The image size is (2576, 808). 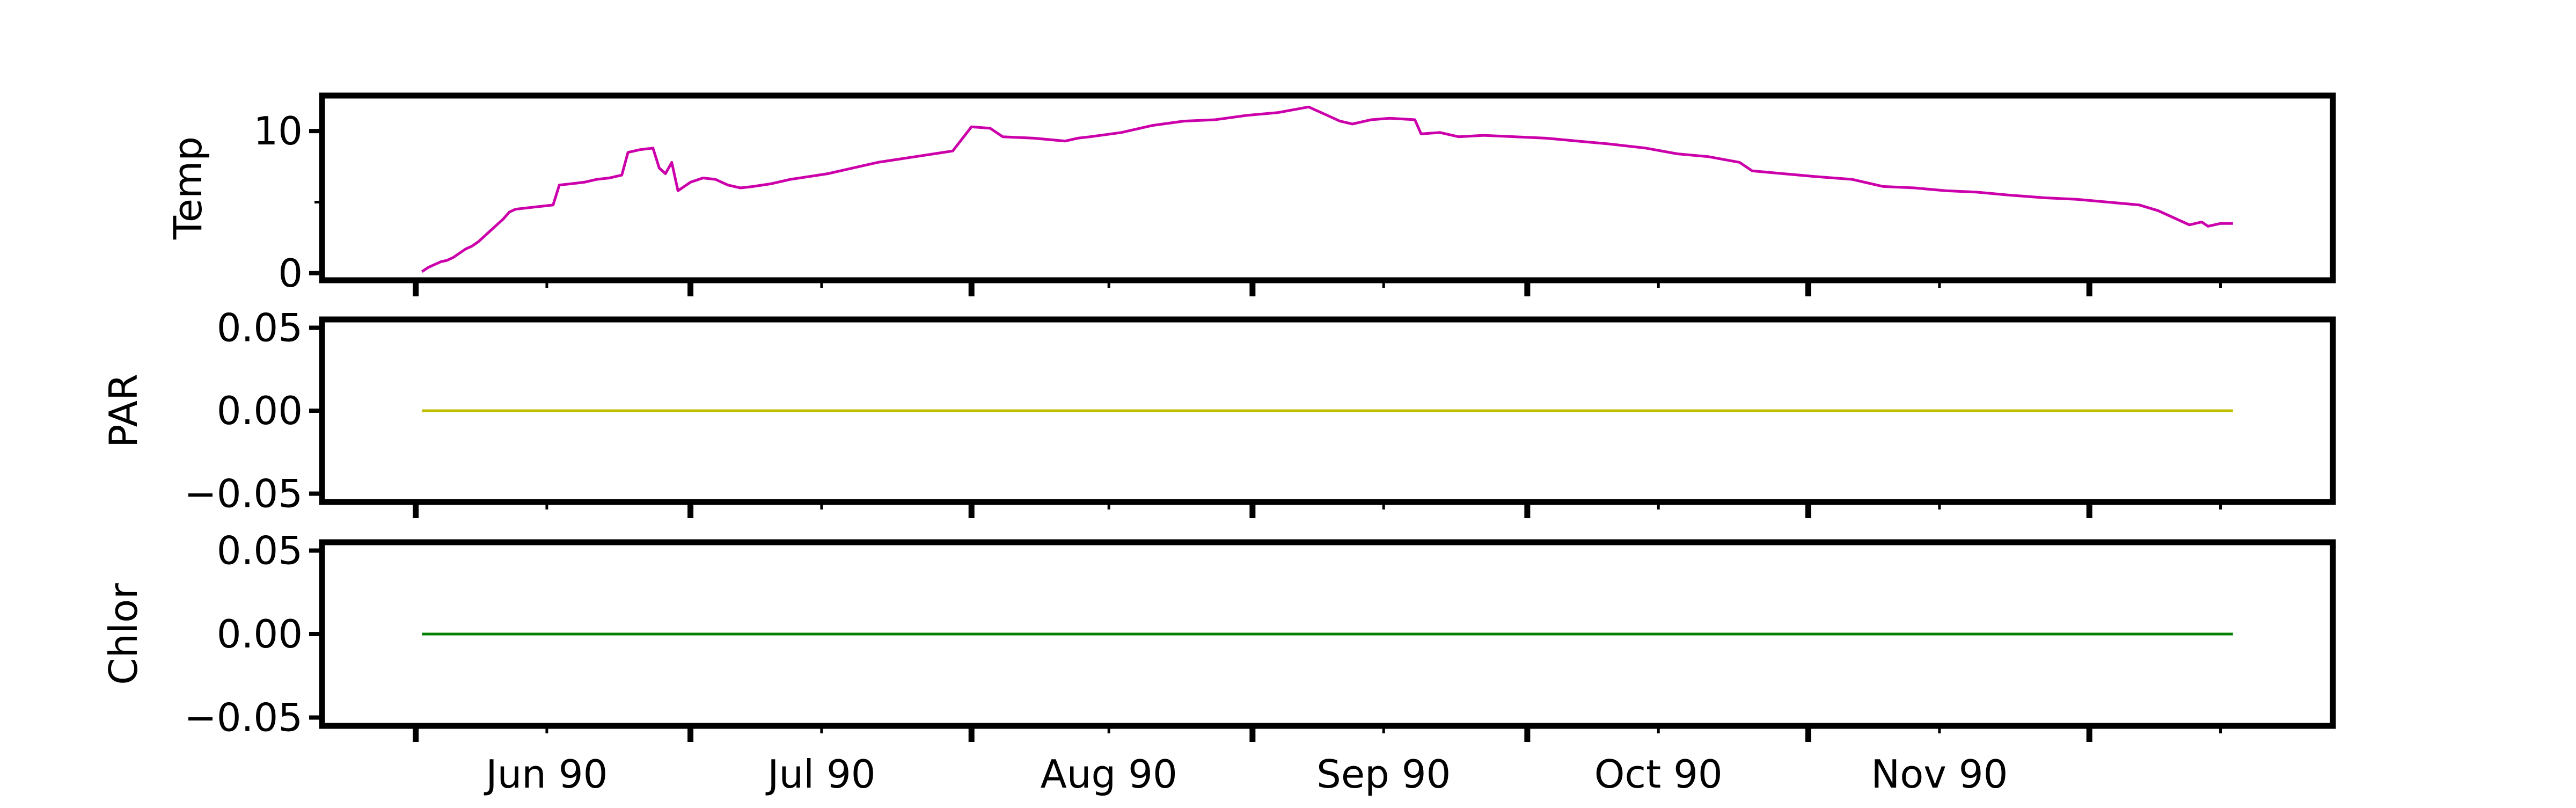 I want to click on x-tick-label: Nov 90, so click(x=1939, y=774).